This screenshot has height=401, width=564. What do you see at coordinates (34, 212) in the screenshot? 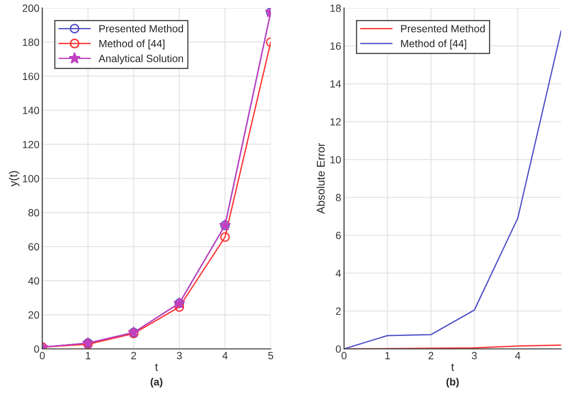
I see `y-tick-label: 80` at bounding box center [34, 212].